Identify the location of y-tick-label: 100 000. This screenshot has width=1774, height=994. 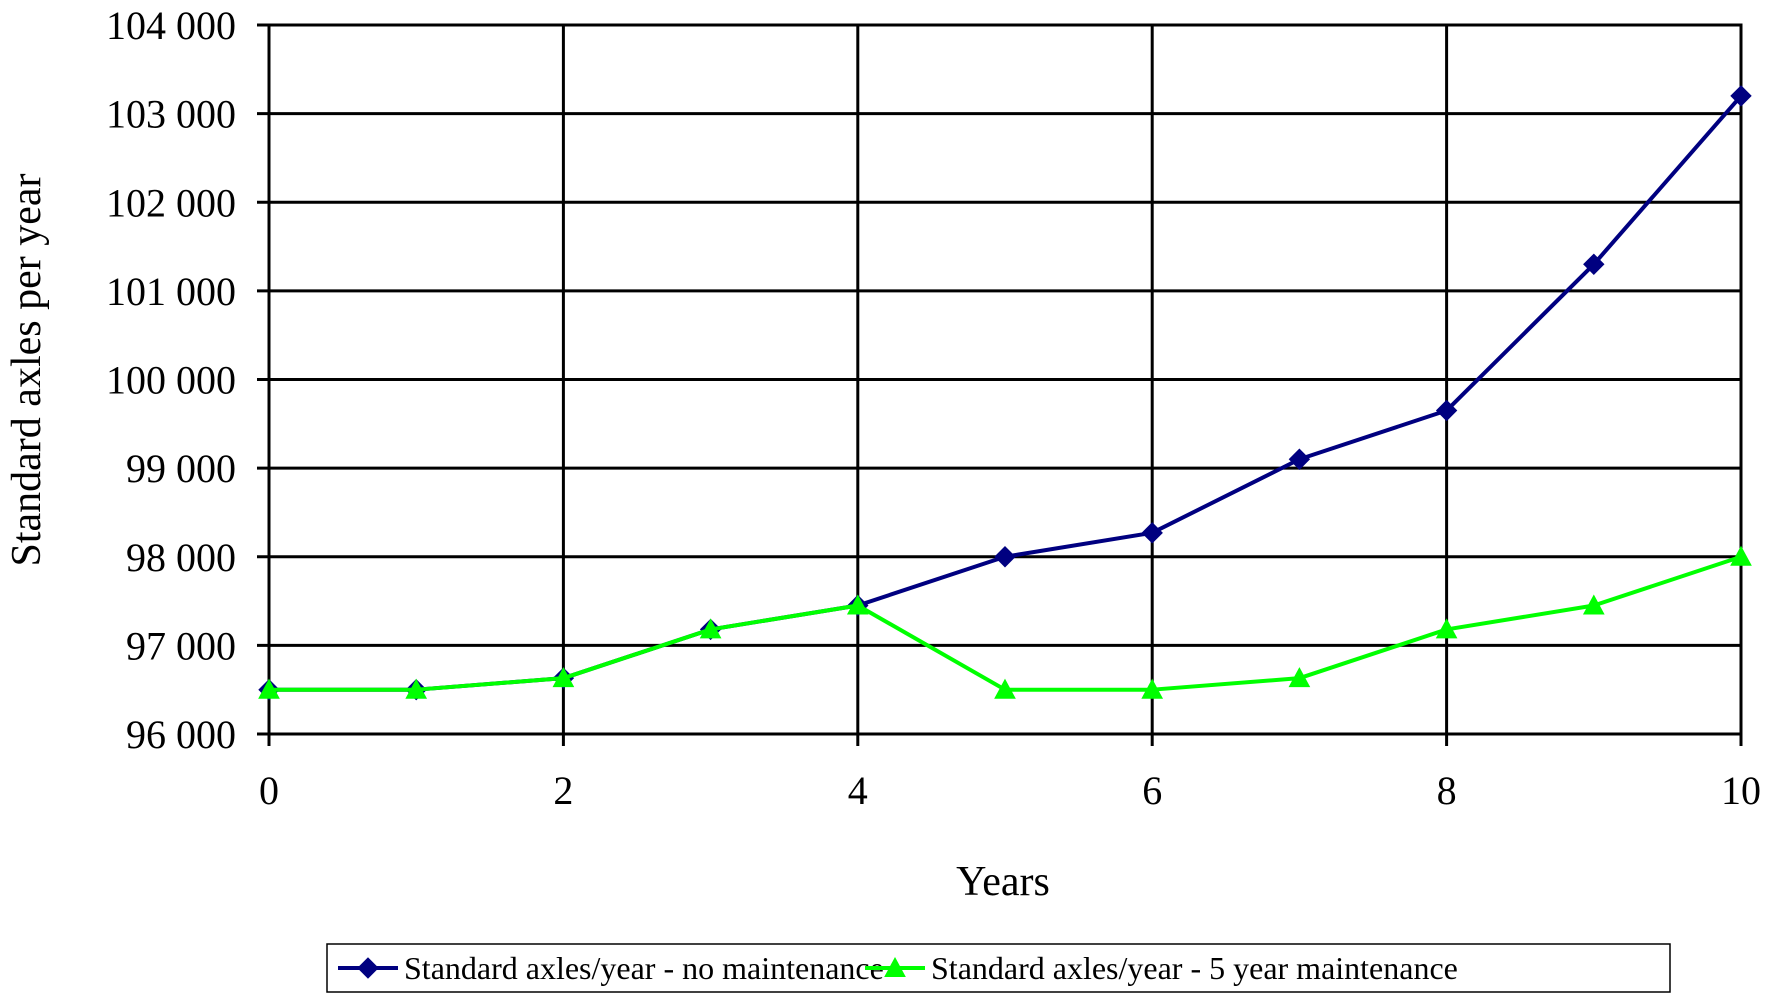
(171, 380).